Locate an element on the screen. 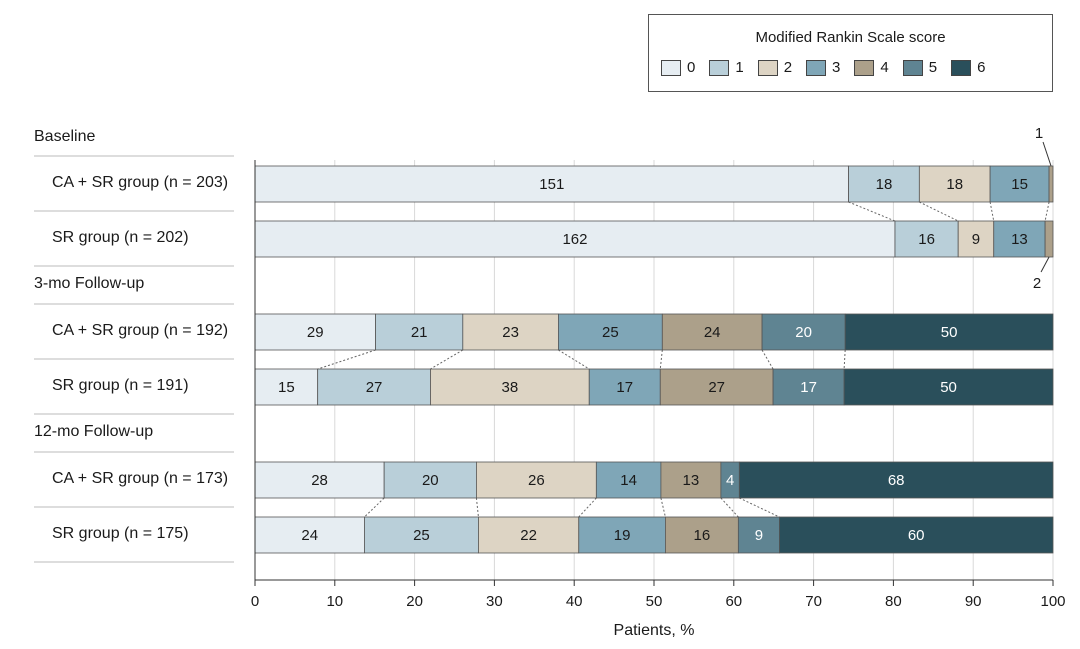 The width and height of the screenshot is (1080, 649). x-tick-label: 40 is located at coordinates (574, 601).